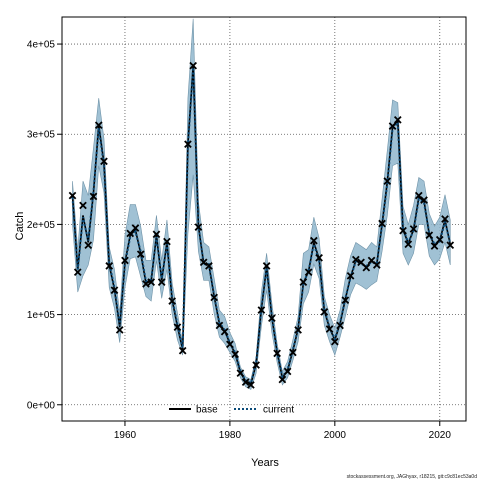  I want to click on observed-point-1997, so click(319, 257).